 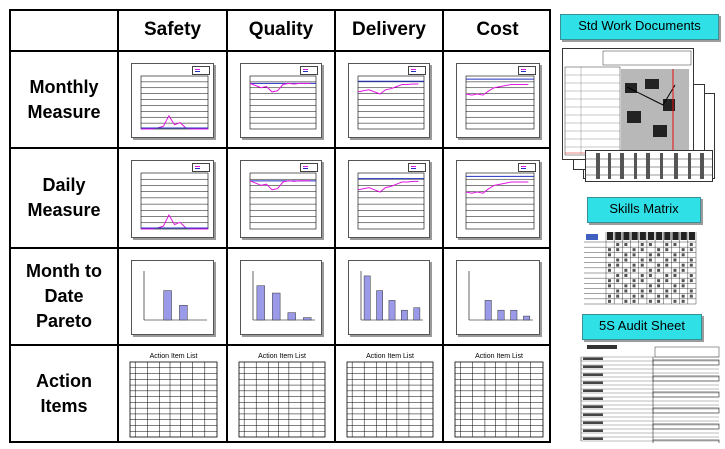 What do you see at coordinates (64, 321) in the screenshot?
I see `row-header-line: Pareto` at bounding box center [64, 321].